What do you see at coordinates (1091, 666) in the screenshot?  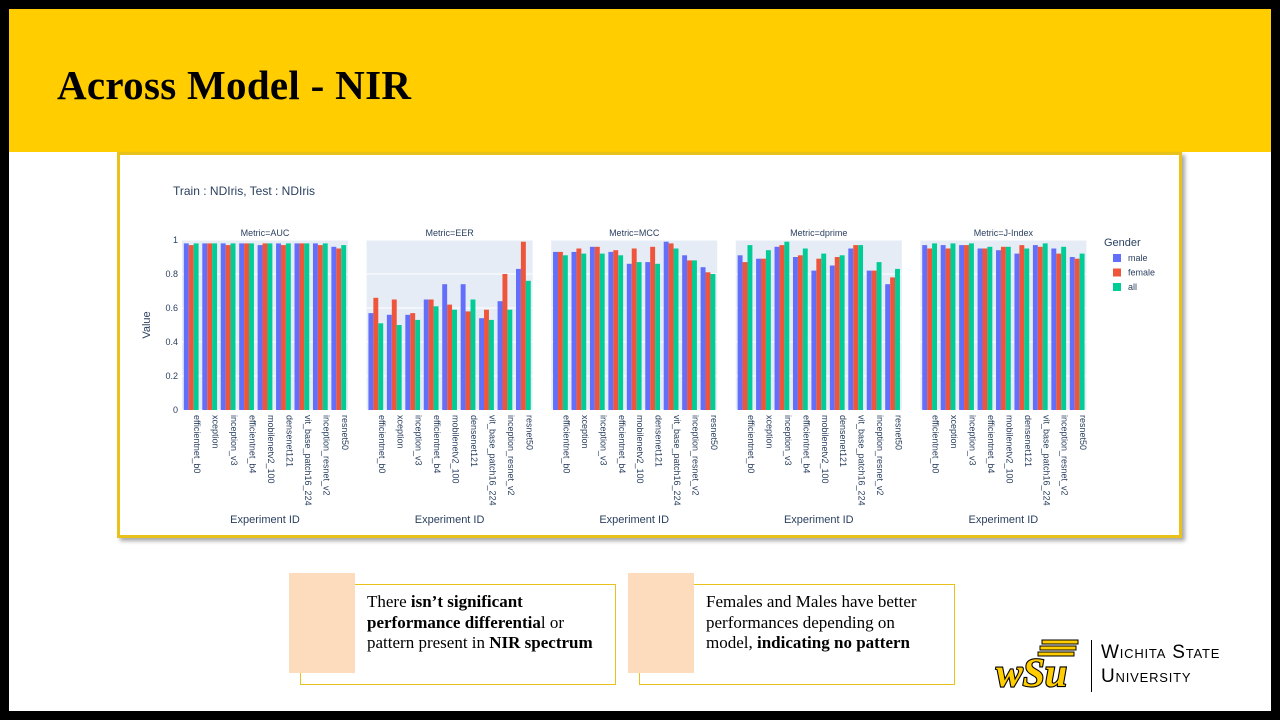 I see `logo-divider` at bounding box center [1091, 666].